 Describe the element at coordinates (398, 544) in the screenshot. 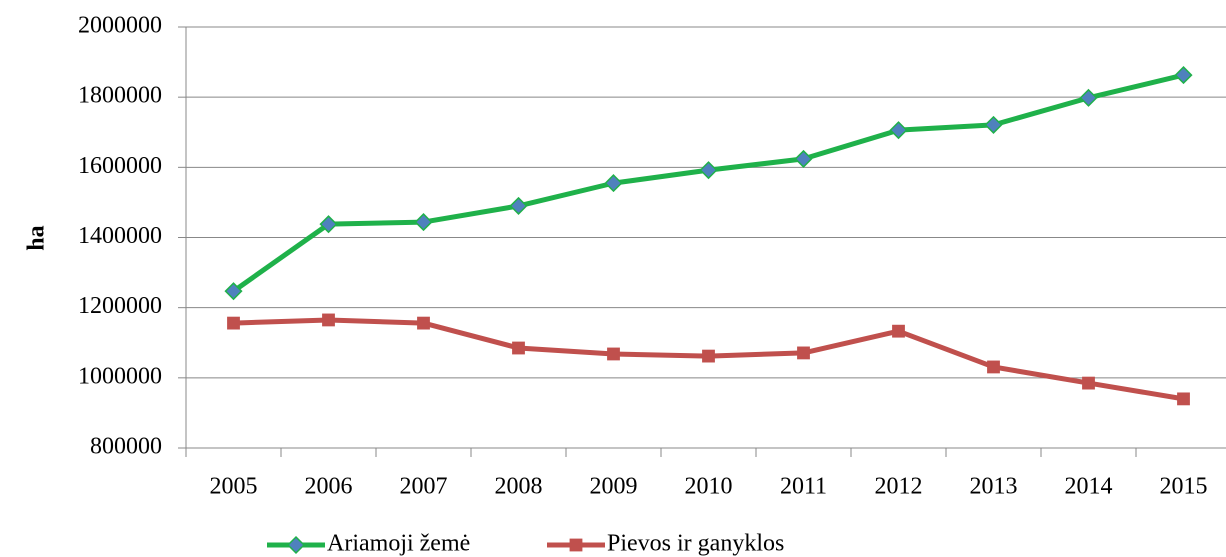

I see `legend-label: Ariamoji žemė` at that location.